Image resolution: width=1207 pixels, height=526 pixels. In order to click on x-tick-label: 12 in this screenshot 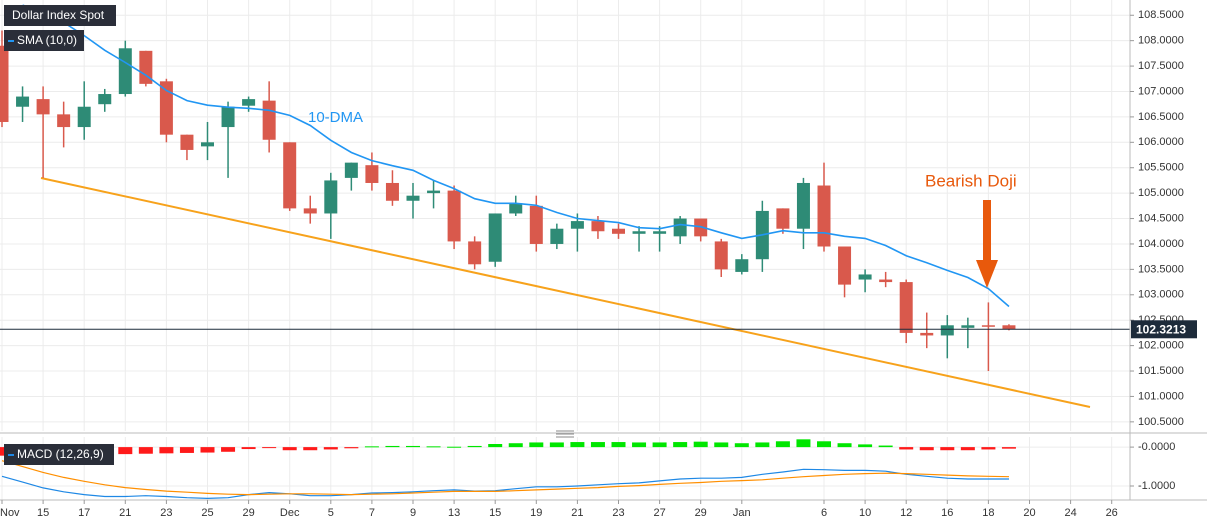, I will do `click(906, 513)`.